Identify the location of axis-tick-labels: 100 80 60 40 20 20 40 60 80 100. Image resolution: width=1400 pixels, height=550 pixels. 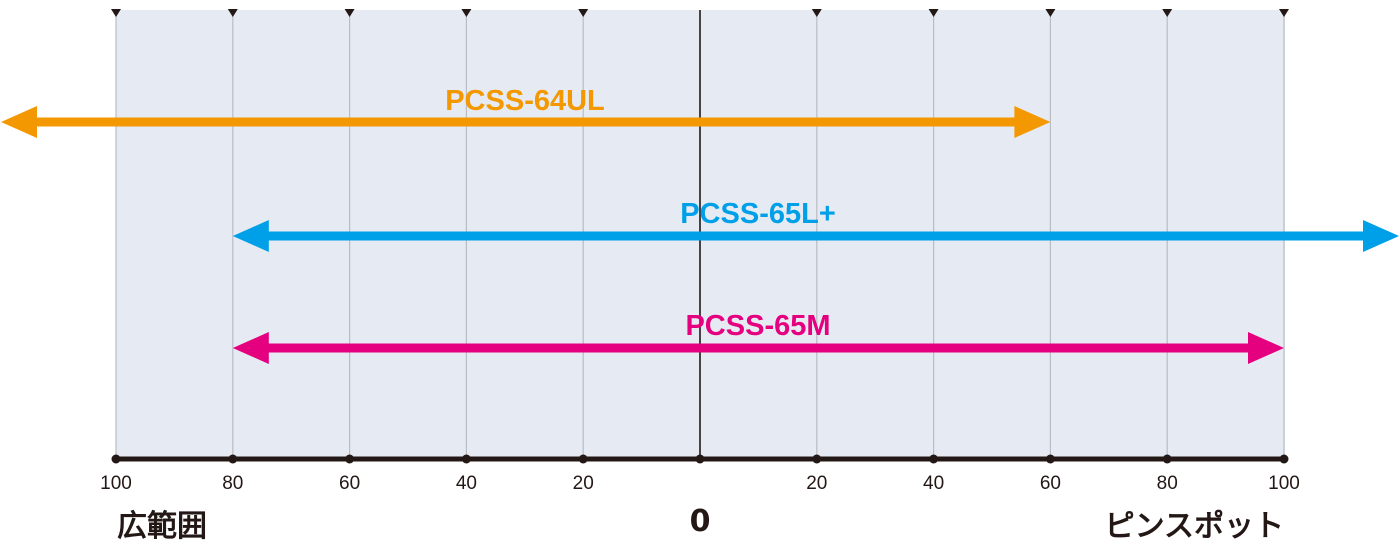
(700, 483).